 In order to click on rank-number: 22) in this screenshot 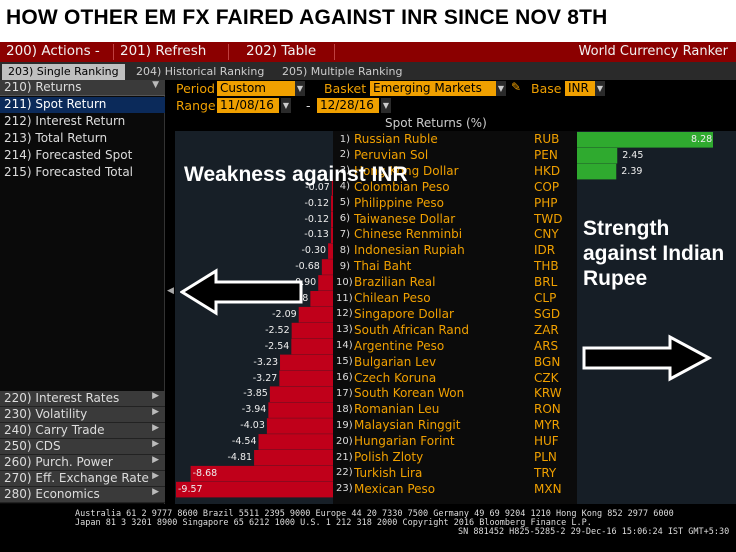, I will do `click(344, 473)`.